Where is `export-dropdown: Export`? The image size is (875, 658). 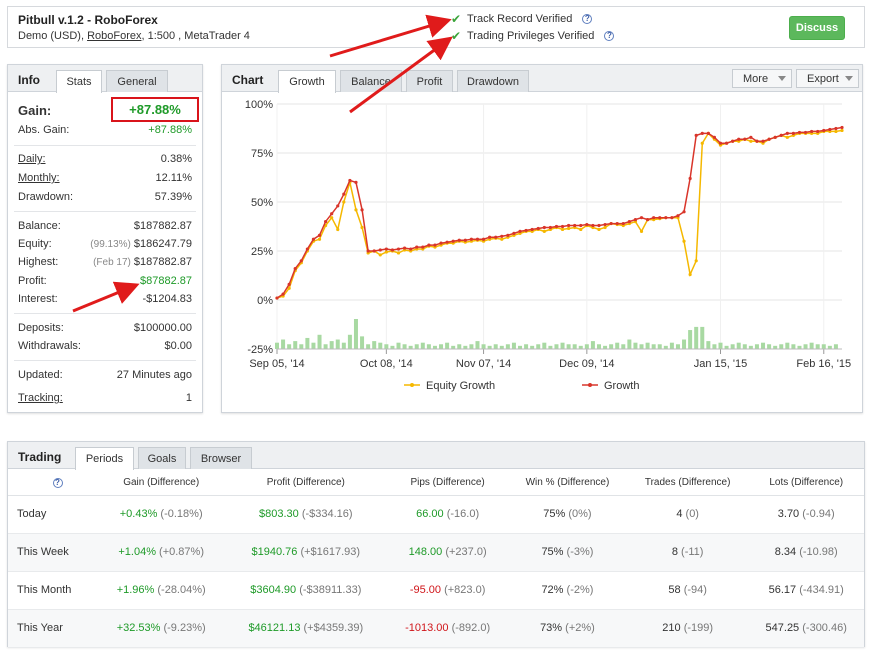 export-dropdown: Export is located at coordinates (827, 78).